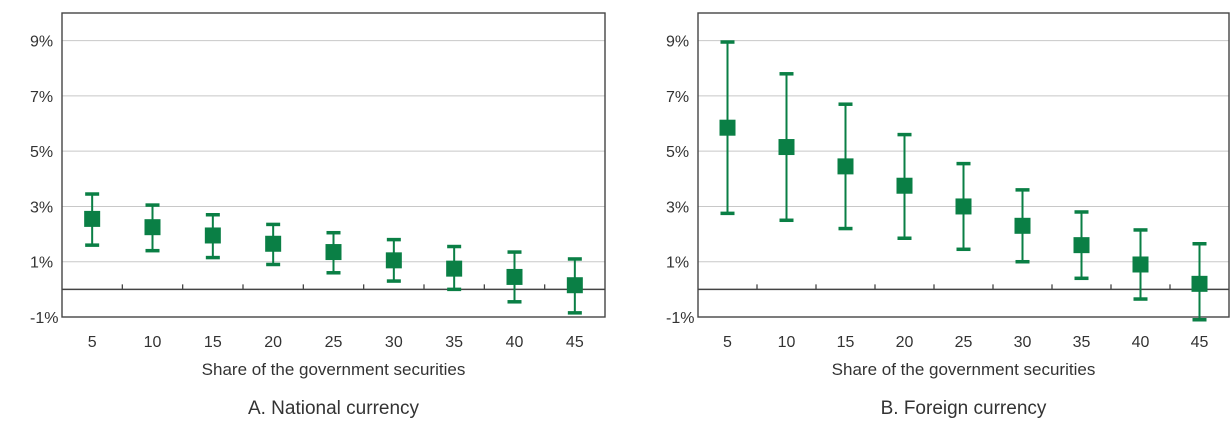 The height and width of the screenshot is (421, 1232). Describe the element at coordinates (677, 97) in the screenshot. I see `panel-b-ytick-label: 7%` at that location.